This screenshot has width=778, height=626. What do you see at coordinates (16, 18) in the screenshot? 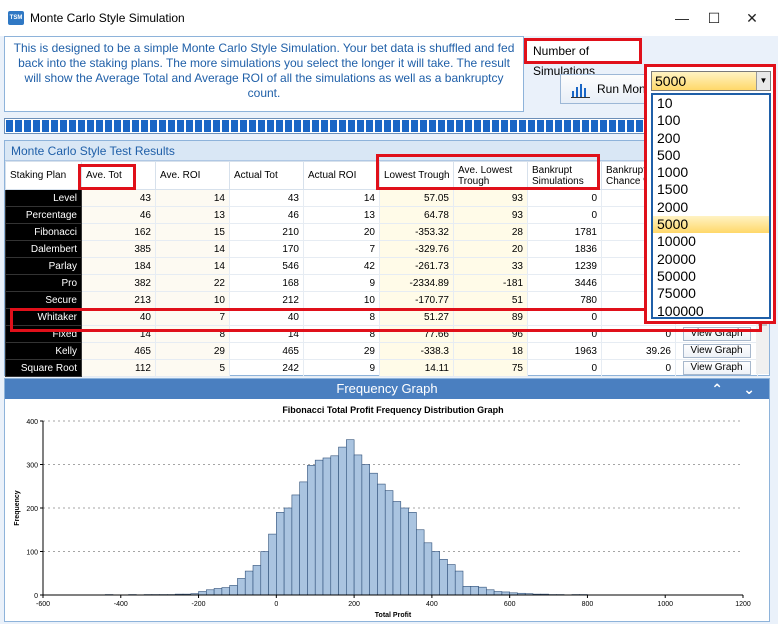
I see `app-icon: TSM` at bounding box center [16, 18].